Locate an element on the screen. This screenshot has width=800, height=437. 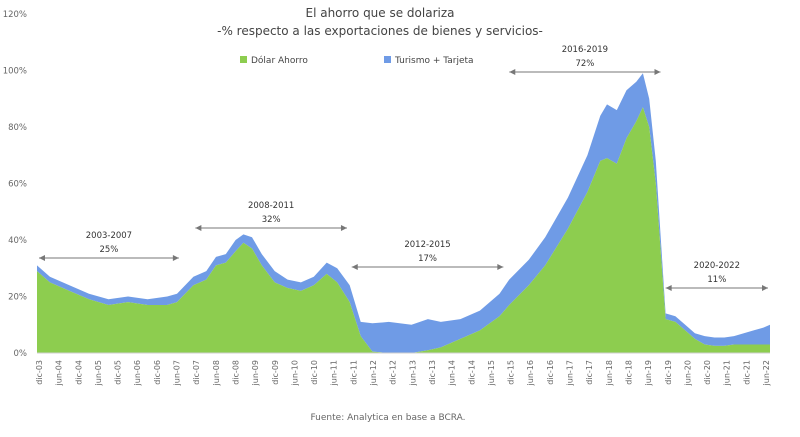
x-tick-label: jun-13 is located at coordinates (412, 373).